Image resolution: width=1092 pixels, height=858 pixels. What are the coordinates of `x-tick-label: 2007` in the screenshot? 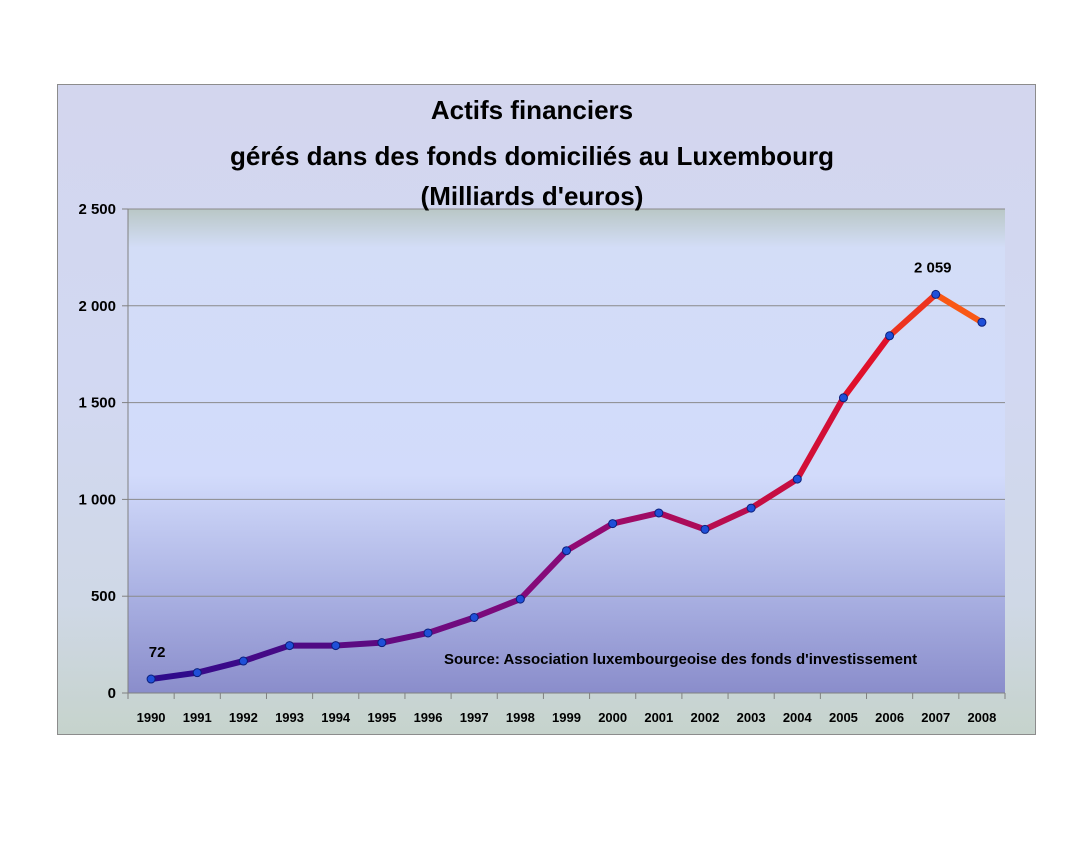 It's located at (935, 717).